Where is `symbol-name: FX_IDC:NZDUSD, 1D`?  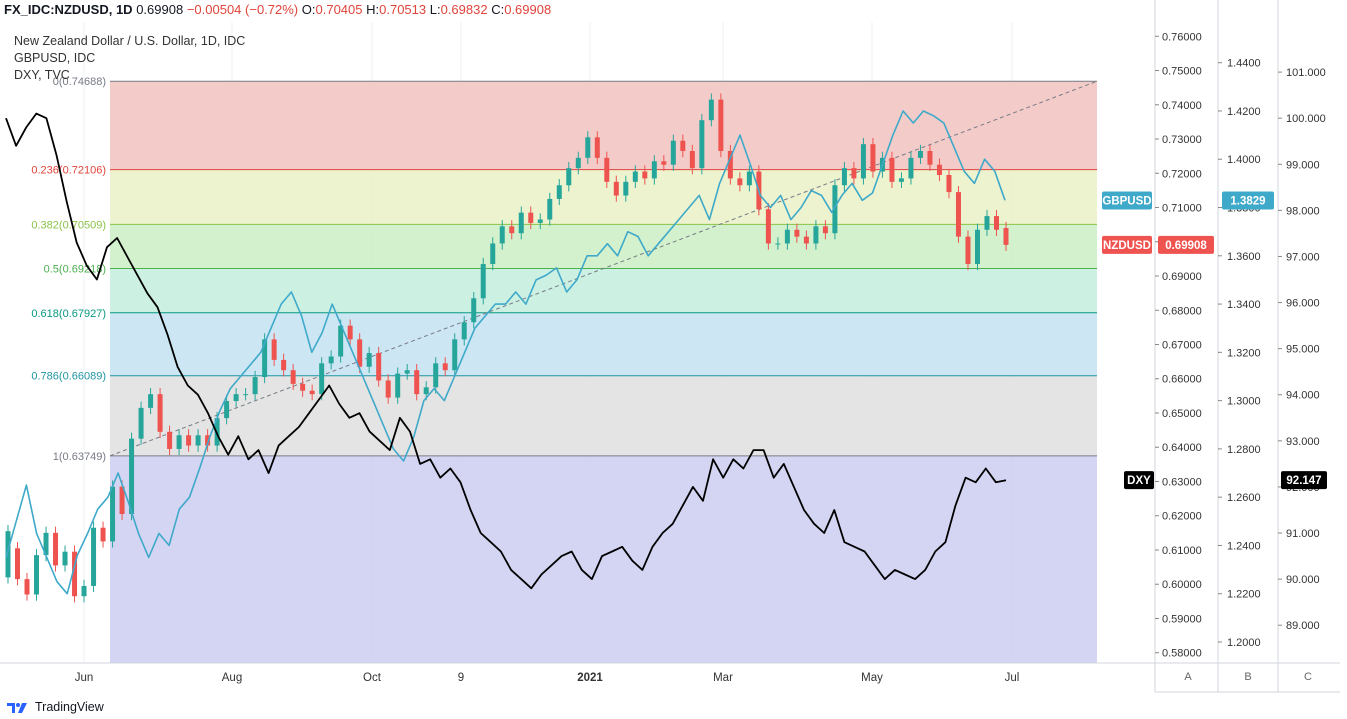 symbol-name: FX_IDC:NZDUSD, 1D is located at coordinates (68, 9).